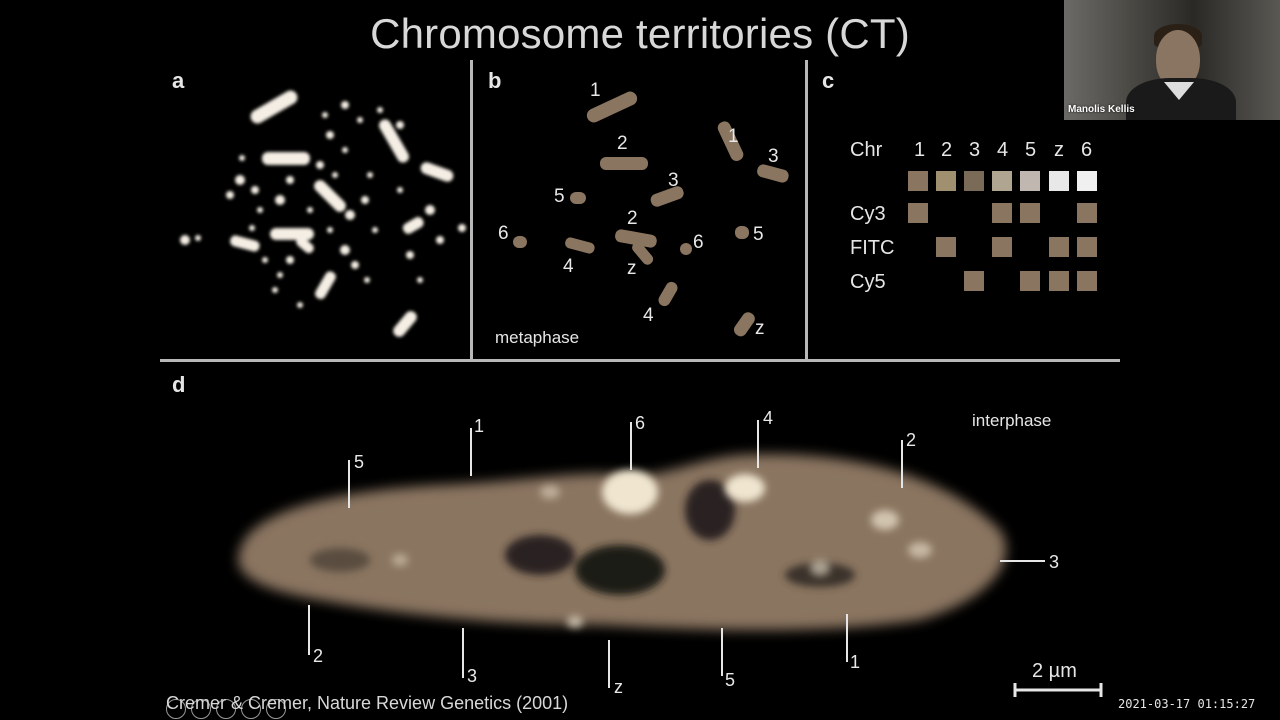 This screenshot has width=1280, height=720. I want to click on panel-b-metaphase-image, so click(651, 214).